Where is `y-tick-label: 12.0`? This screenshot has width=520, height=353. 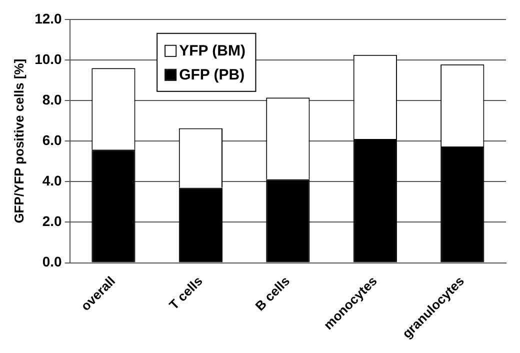
y-tick-label: 12.0 is located at coordinates (48, 18).